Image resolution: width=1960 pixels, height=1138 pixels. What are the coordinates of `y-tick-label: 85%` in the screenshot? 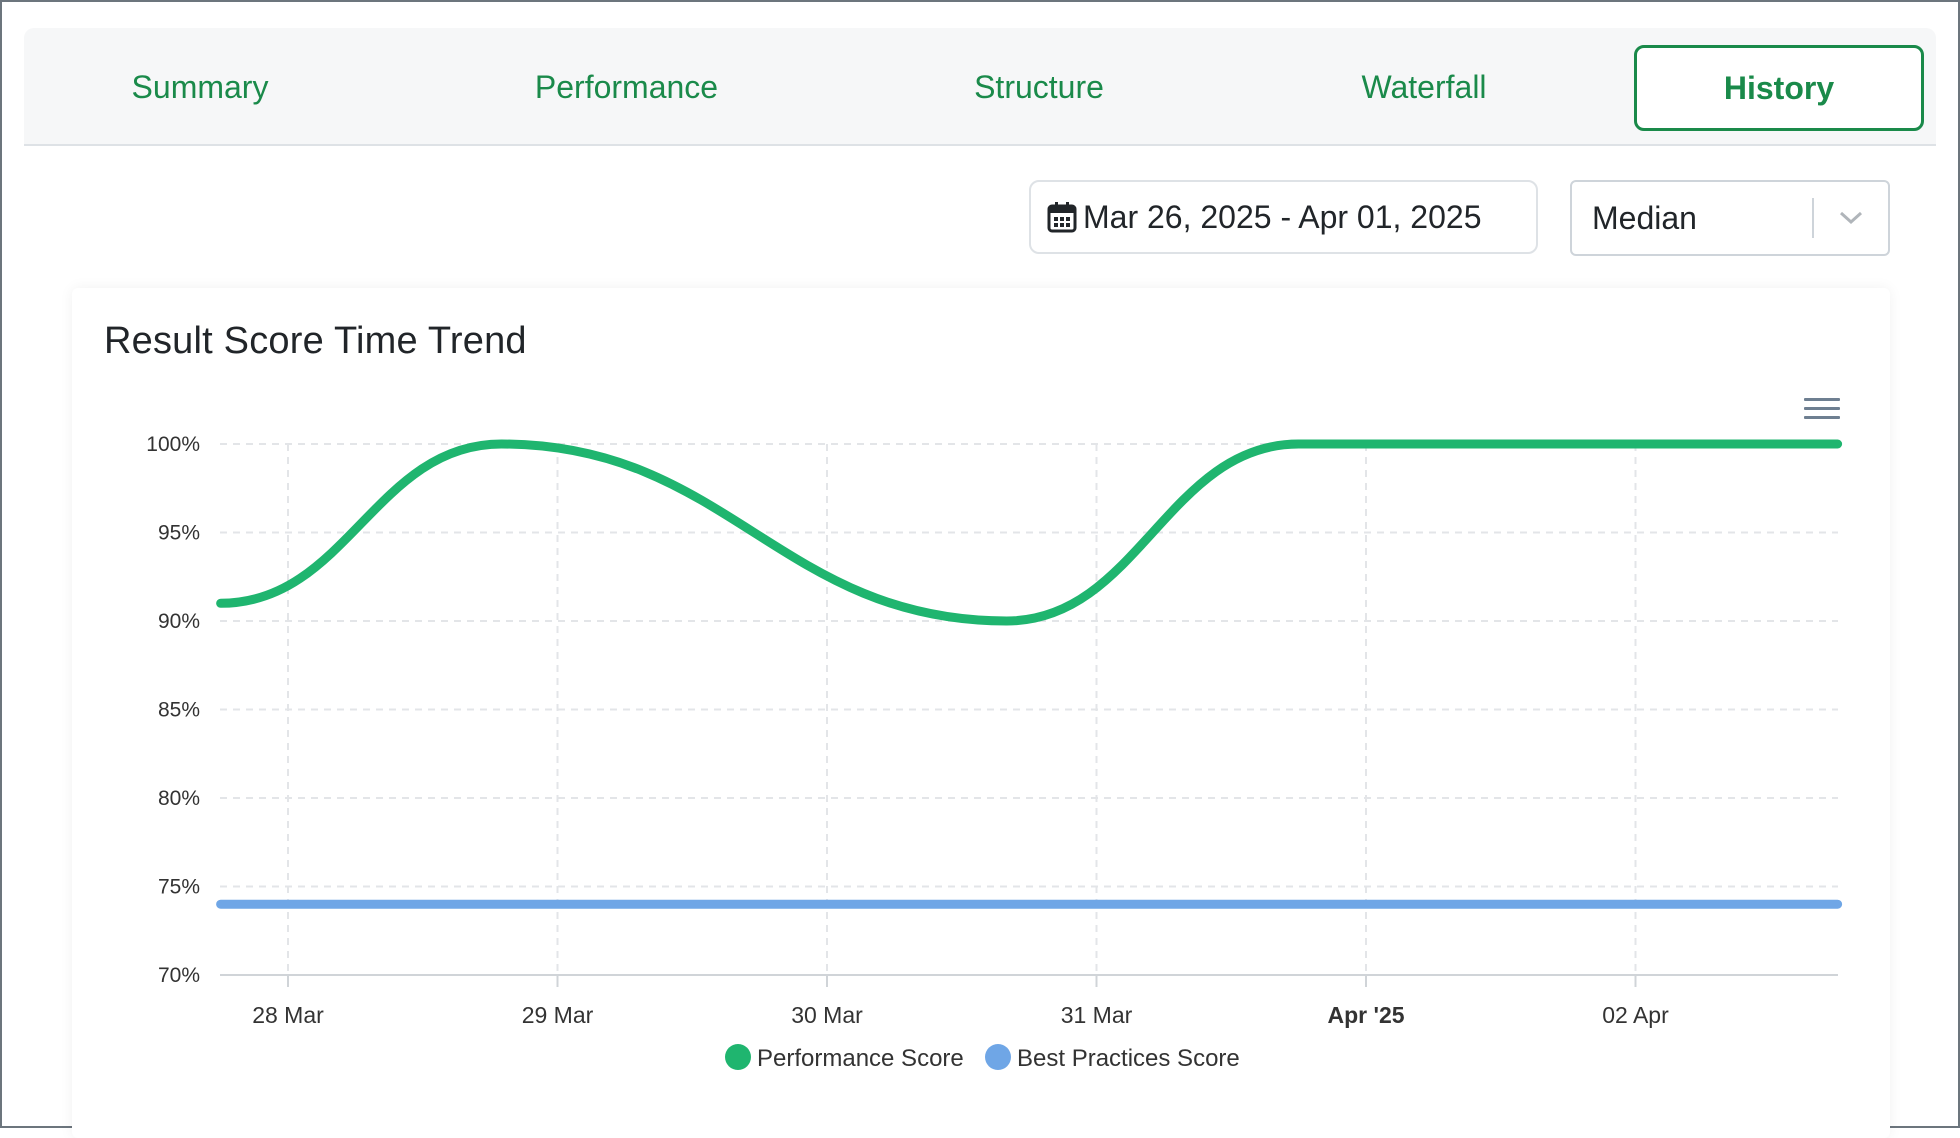 It's located at (179, 710).